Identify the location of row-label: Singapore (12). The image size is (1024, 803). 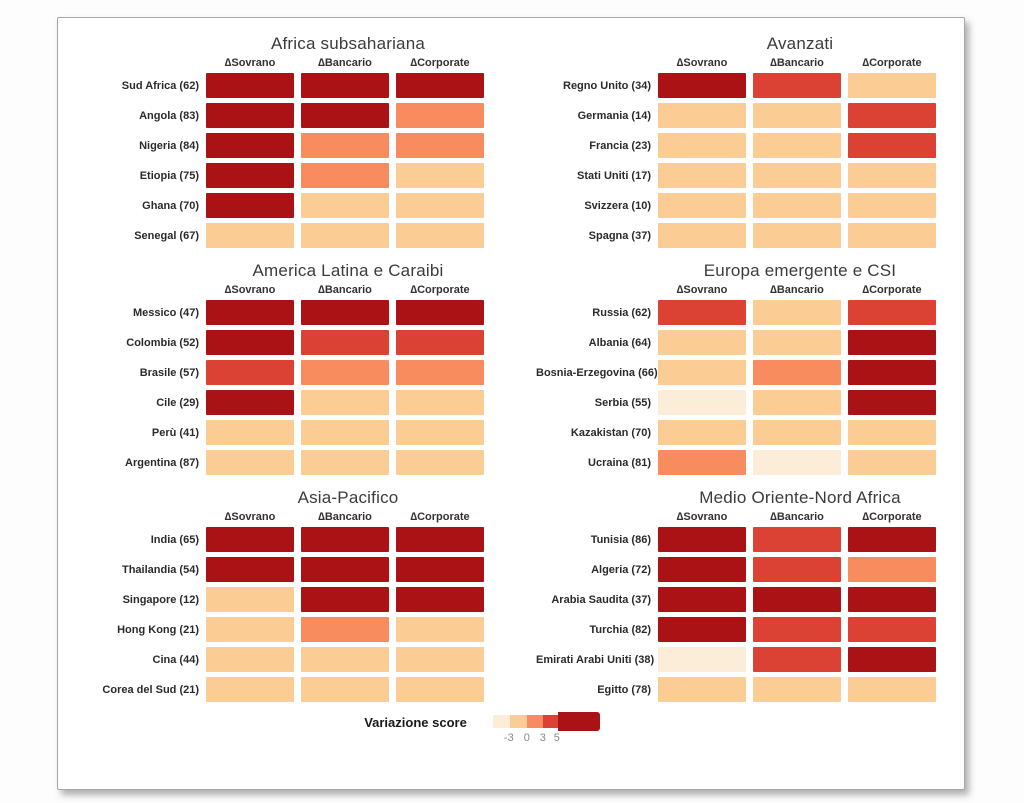
(160, 599).